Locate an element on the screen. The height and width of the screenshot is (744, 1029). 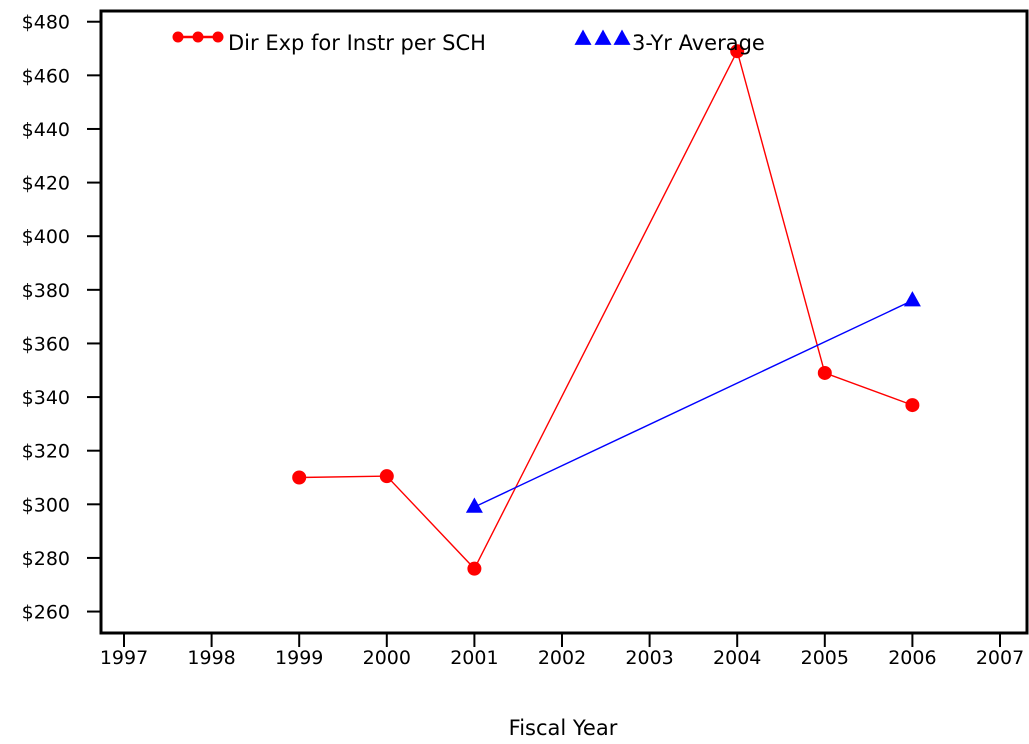
y-tick-label: $320 is located at coordinates (46, 452).